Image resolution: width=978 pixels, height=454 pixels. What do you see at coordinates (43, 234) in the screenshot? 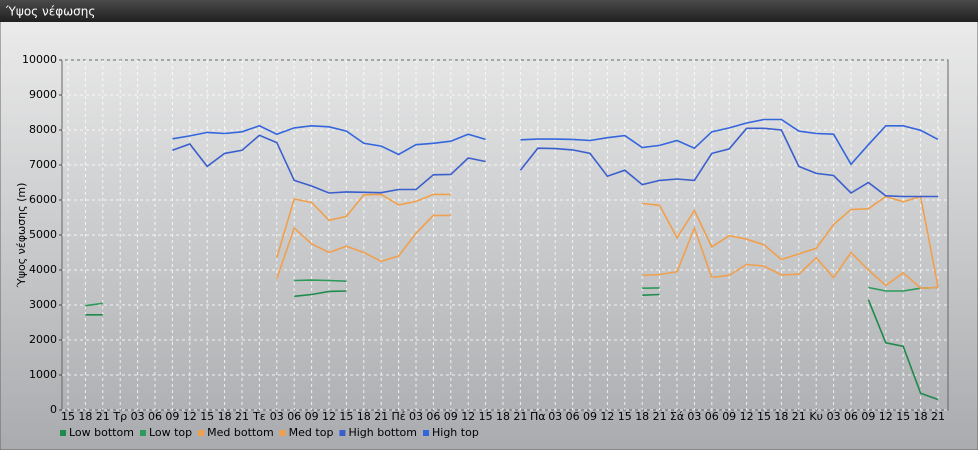
I see `y-tick-label: 5000` at bounding box center [43, 234].